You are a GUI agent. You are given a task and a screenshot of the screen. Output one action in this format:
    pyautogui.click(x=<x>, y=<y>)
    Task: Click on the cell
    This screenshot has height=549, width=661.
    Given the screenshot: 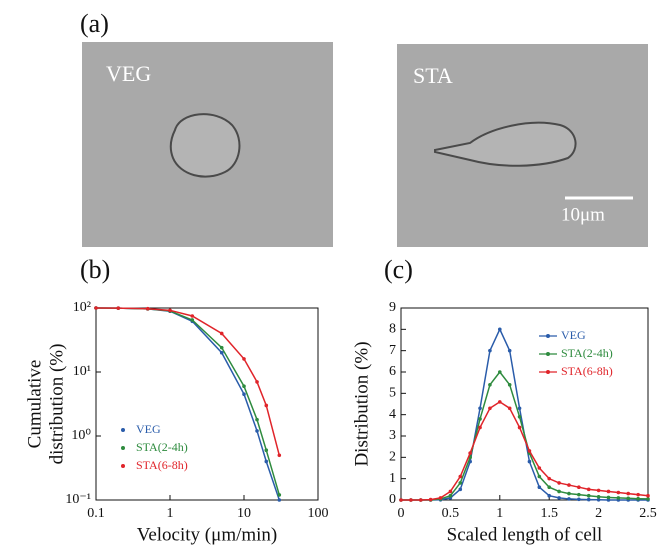 What is the action you would take?
    pyautogui.click(x=505, y=144)
    